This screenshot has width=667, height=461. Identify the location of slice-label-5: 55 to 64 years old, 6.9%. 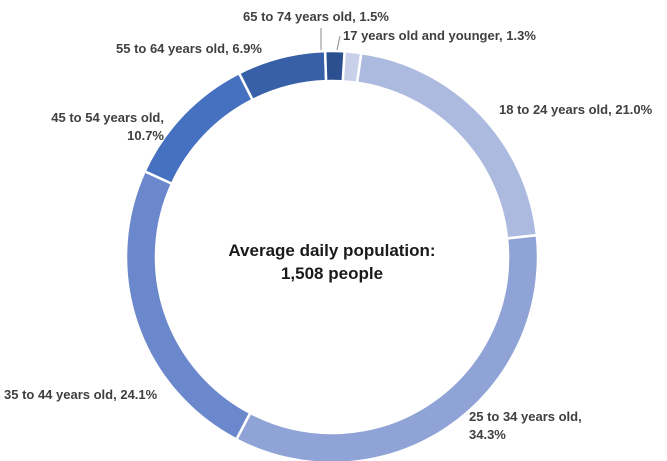
(189, 48).